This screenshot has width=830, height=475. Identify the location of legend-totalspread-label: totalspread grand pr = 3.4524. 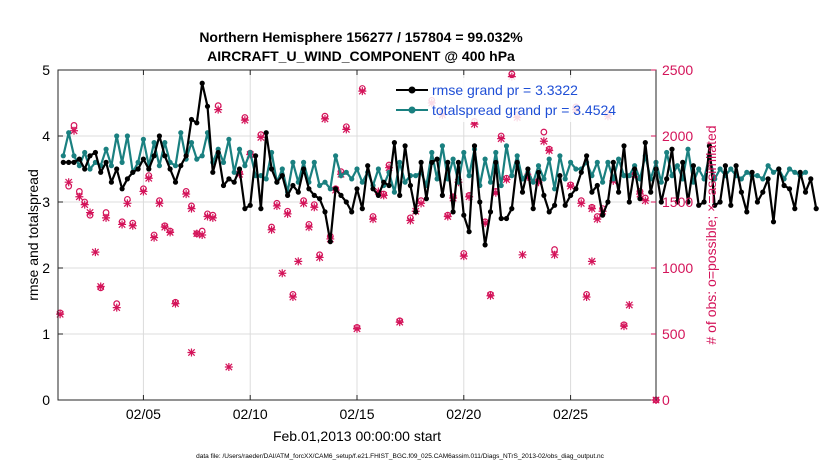
(524, 110).